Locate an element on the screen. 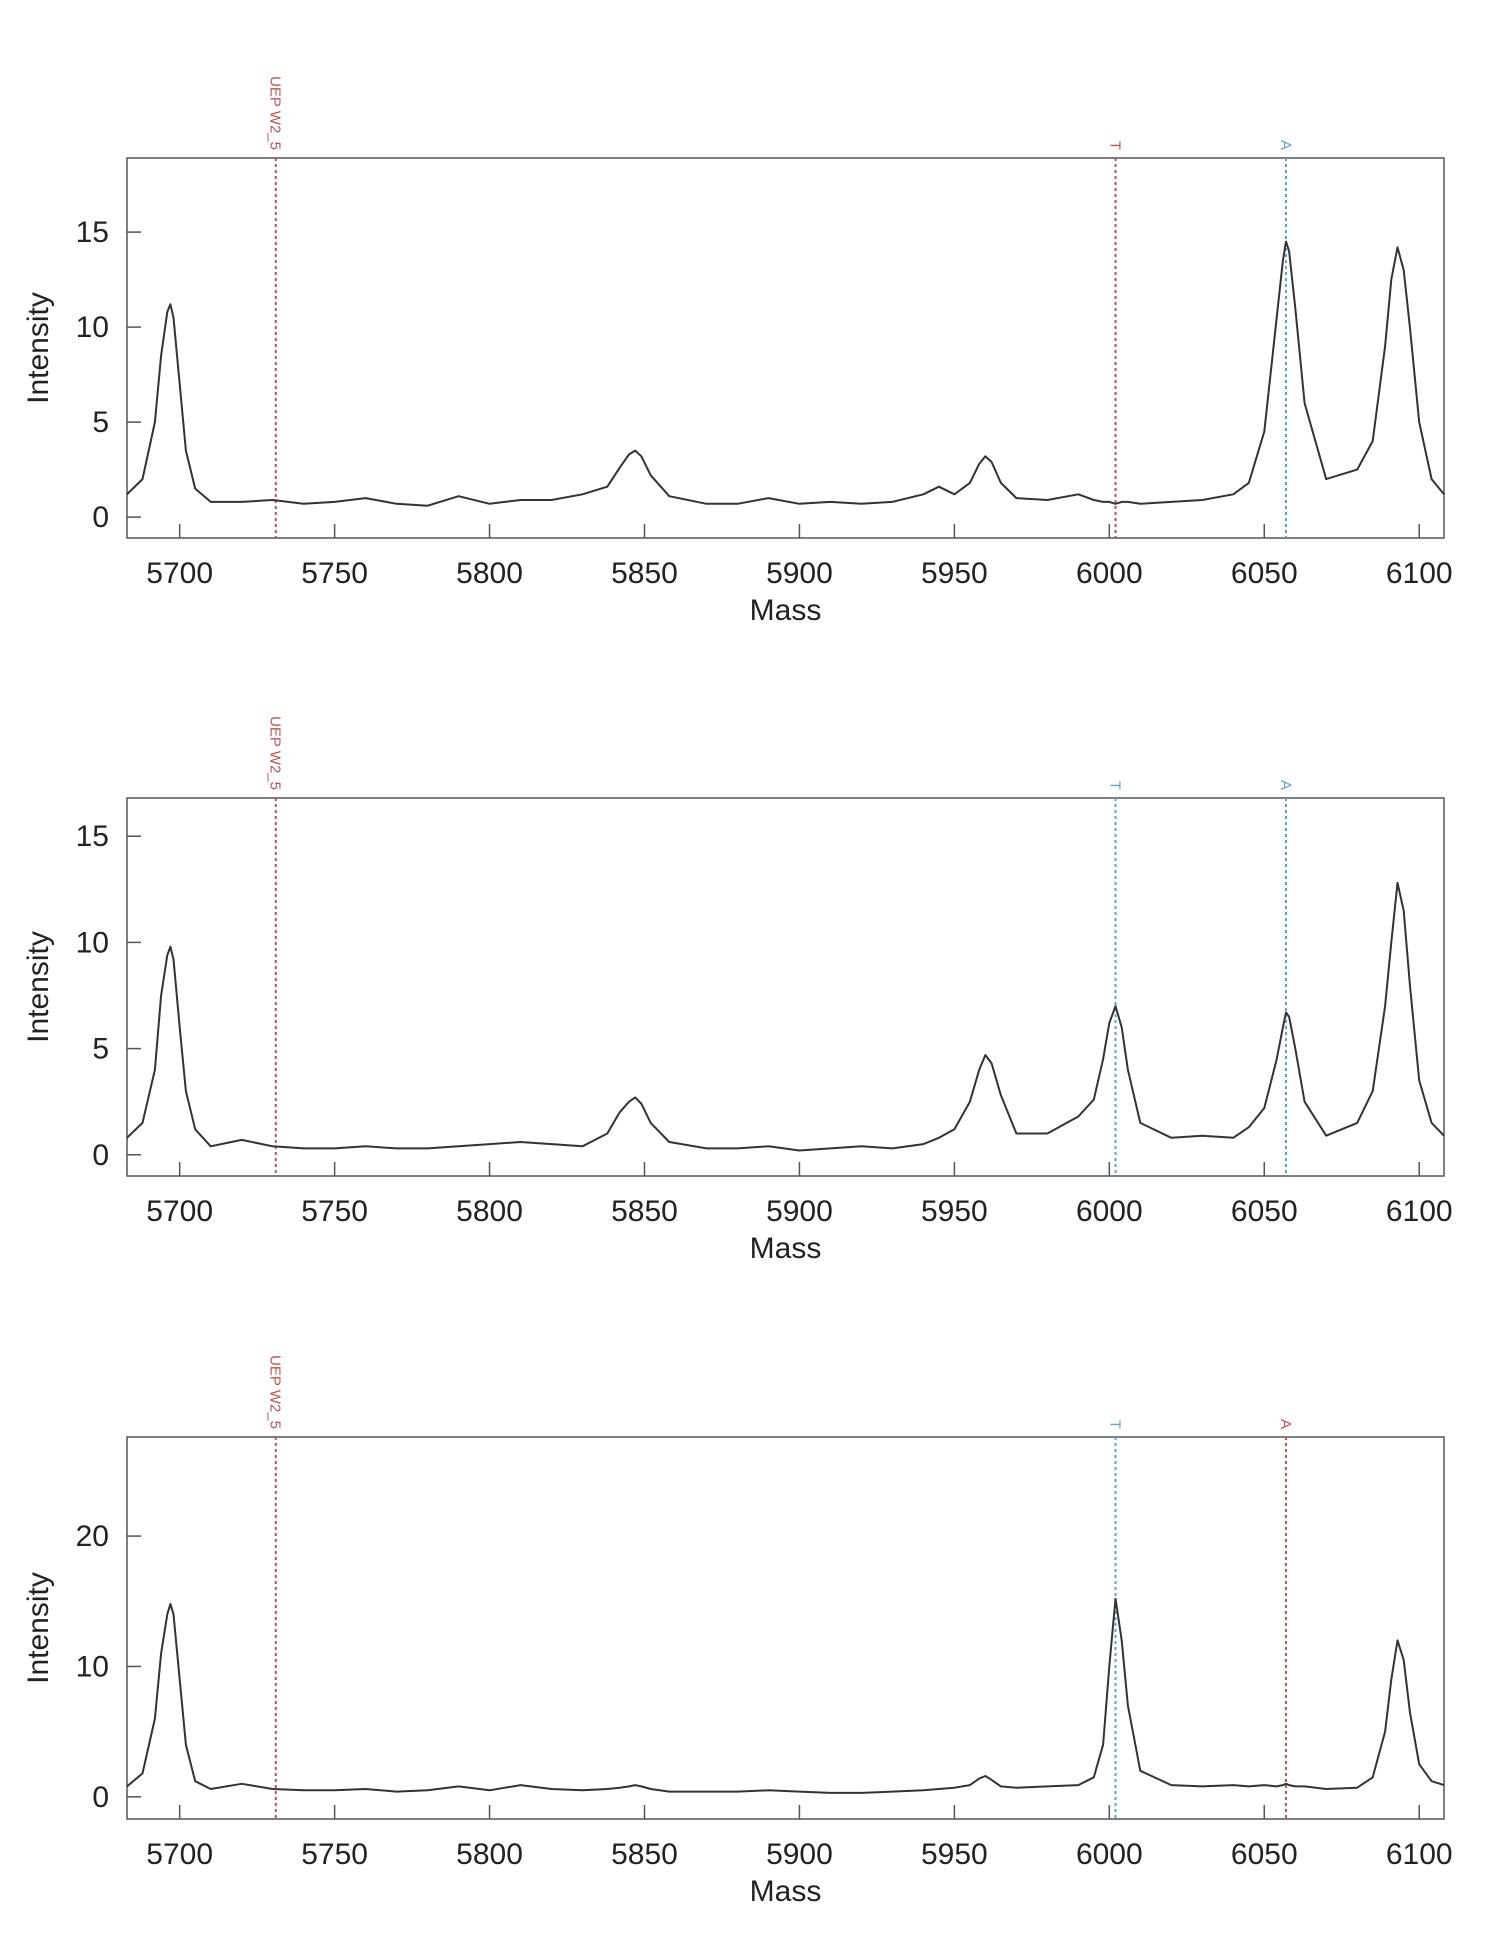 The height and width of the screenshot is (1946, 1485). y-tick-label: 20 is located at coordinates (92, 1536).